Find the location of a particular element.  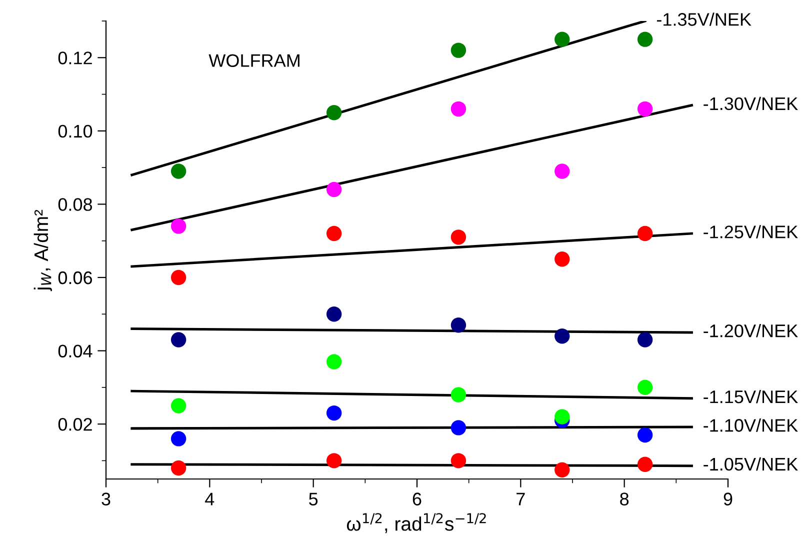

y-tick-label: 0.08 is located at coordinates (75, 204).